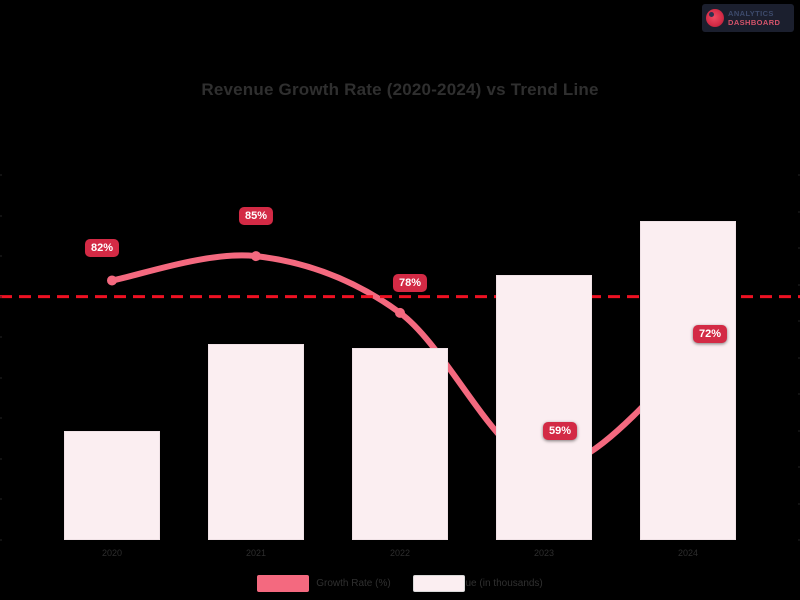  I want to click on bar-2021, so click(256, 441).